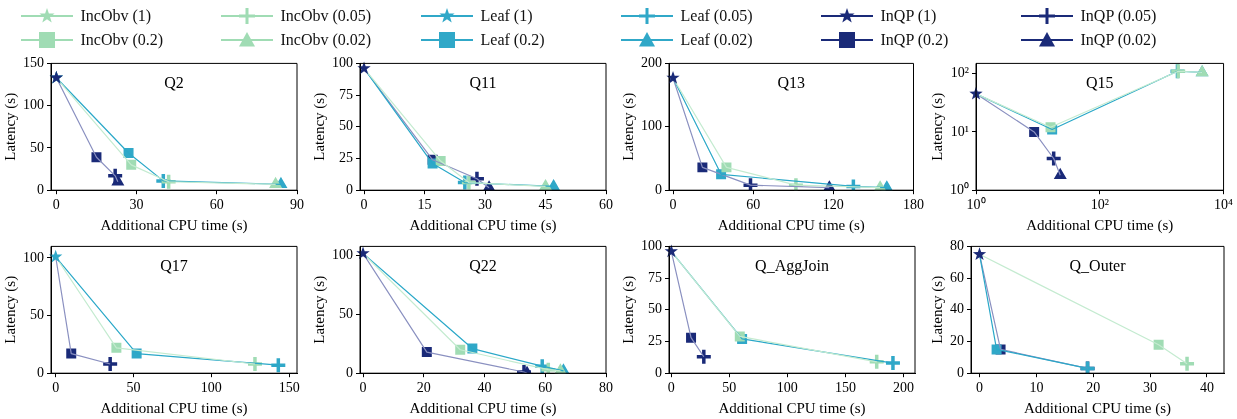 This screenshot has width=1237, height=419. I want to click on legend-label: InQP (0.05), so click(1118, 16).